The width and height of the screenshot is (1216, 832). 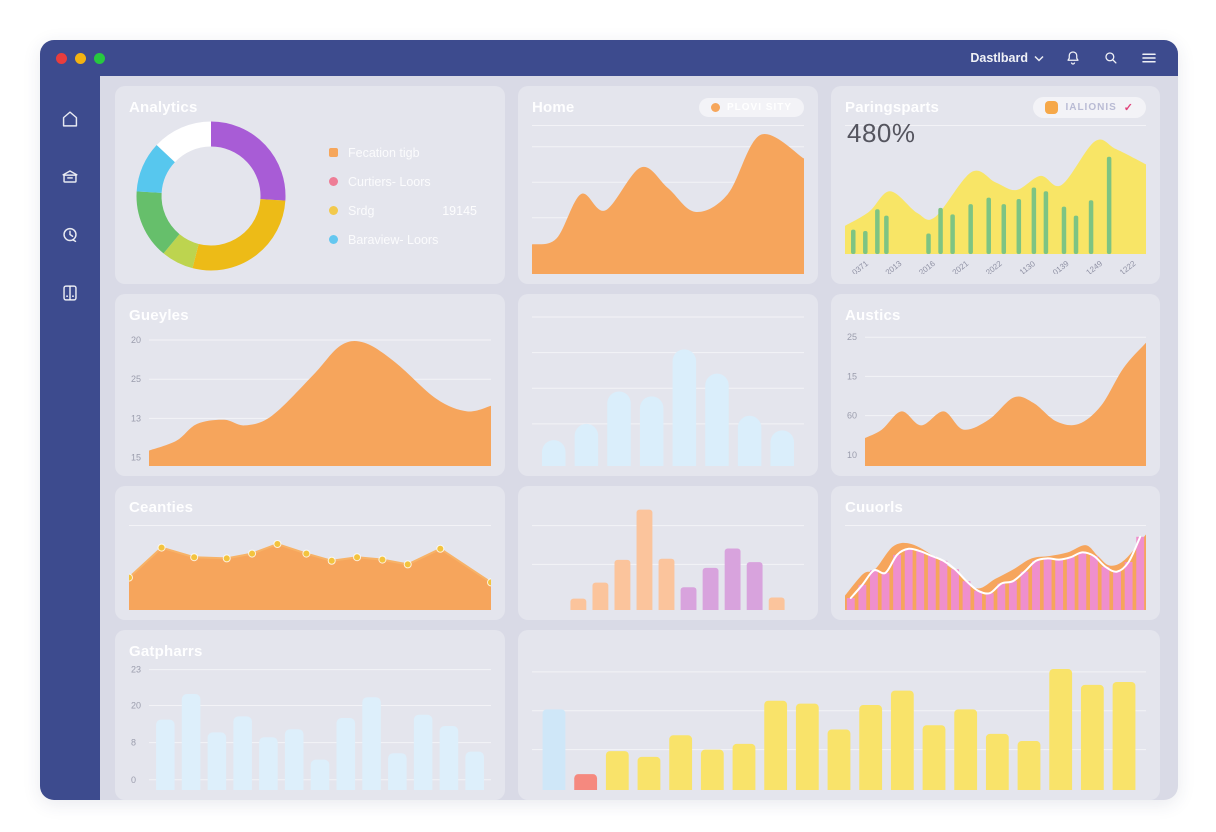 What do you see at coordinates (389, 181) in the screenshot?
I see `legend-label: Curtiers- Loors` at bounding box center [389, 181].